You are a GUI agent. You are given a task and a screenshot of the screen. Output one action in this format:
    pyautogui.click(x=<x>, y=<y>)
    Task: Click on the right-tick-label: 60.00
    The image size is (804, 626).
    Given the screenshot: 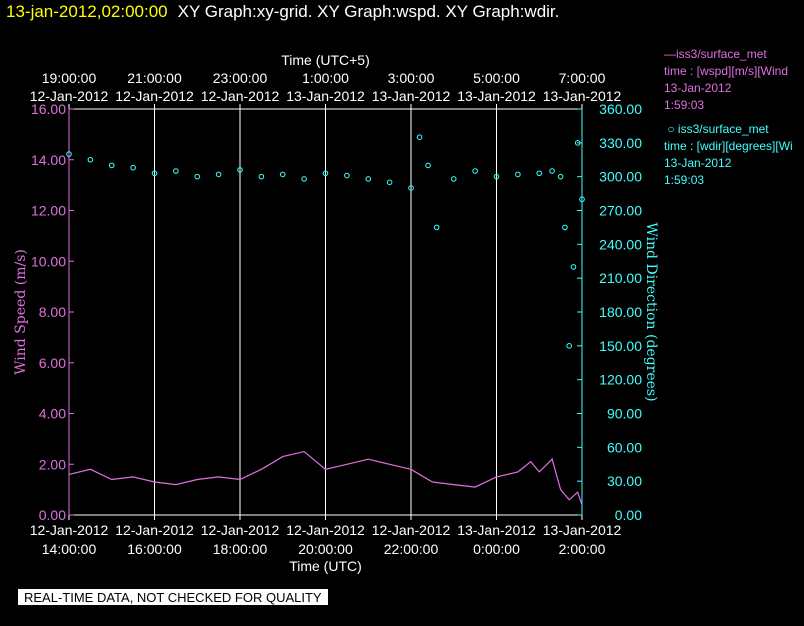 What is the action you would take?
    pyautogui.click(x=624, y=447)
    